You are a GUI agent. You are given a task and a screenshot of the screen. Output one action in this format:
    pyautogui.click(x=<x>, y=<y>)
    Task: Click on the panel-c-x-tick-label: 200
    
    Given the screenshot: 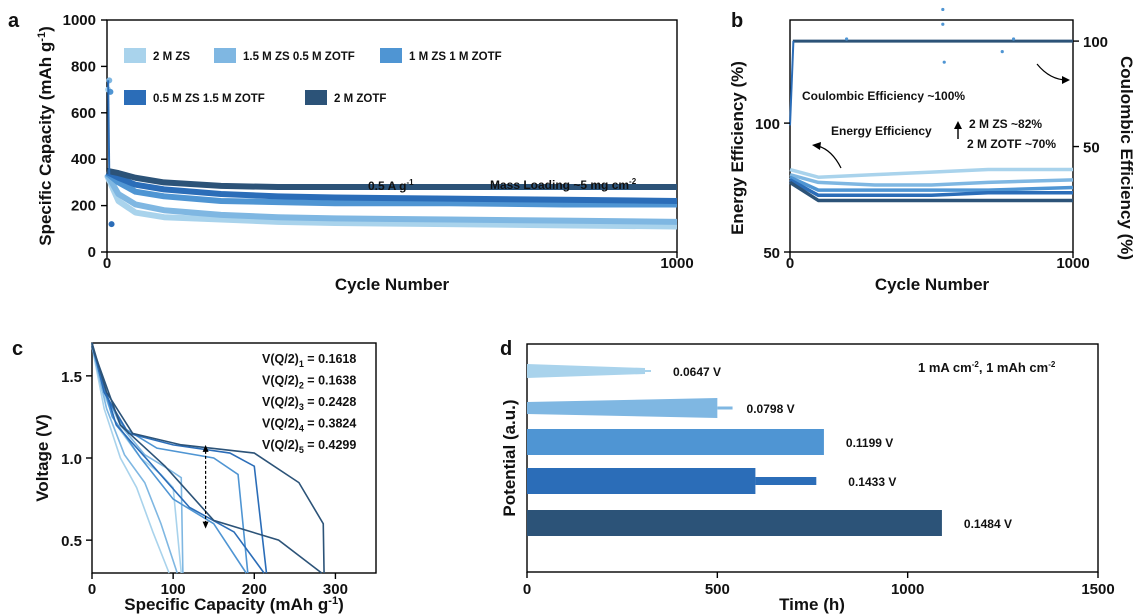 What is the action you would take?
    pyautogui.click(x=254, y=589)
    